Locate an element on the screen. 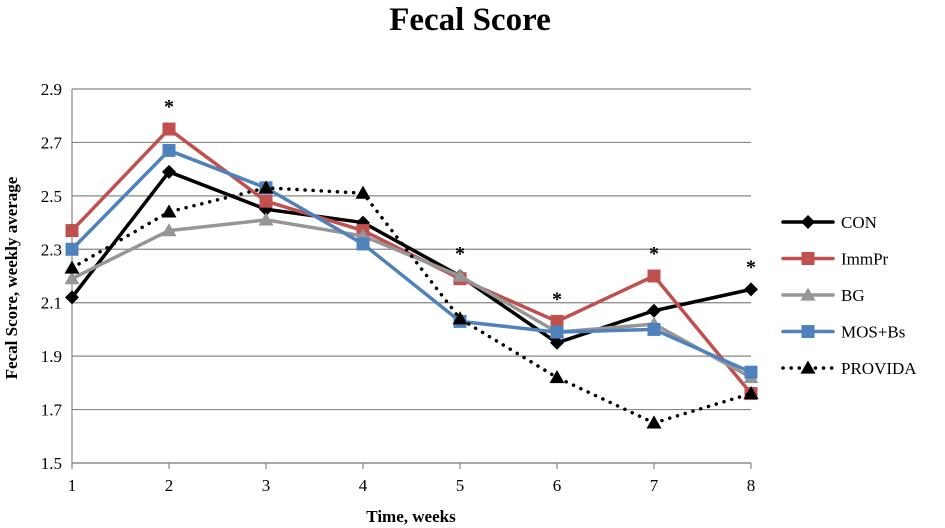 This screenshot has width=945, height=528. legend-item-mos-bs: MOS+Bs is located at coordinates (843, 332).